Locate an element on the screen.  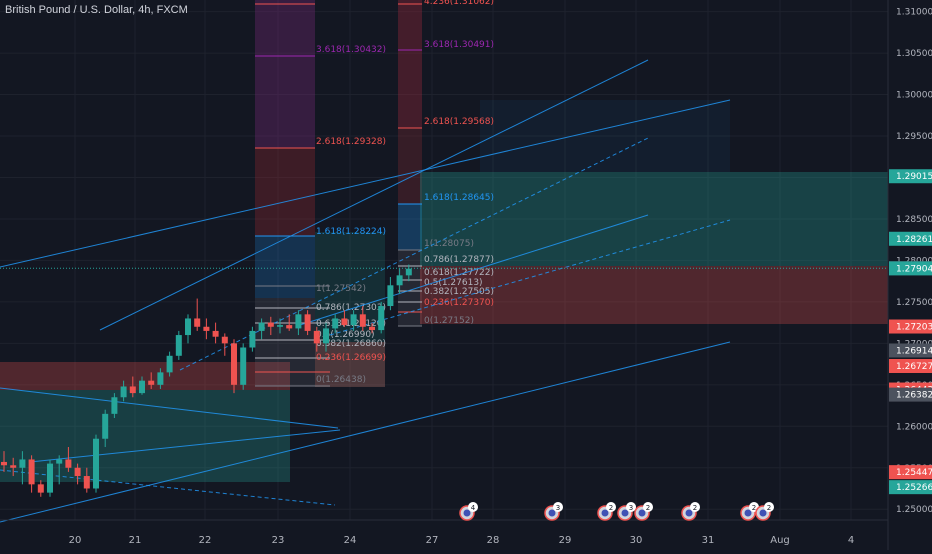
event-badge-count: 4 is located at coordinates (473, 508).